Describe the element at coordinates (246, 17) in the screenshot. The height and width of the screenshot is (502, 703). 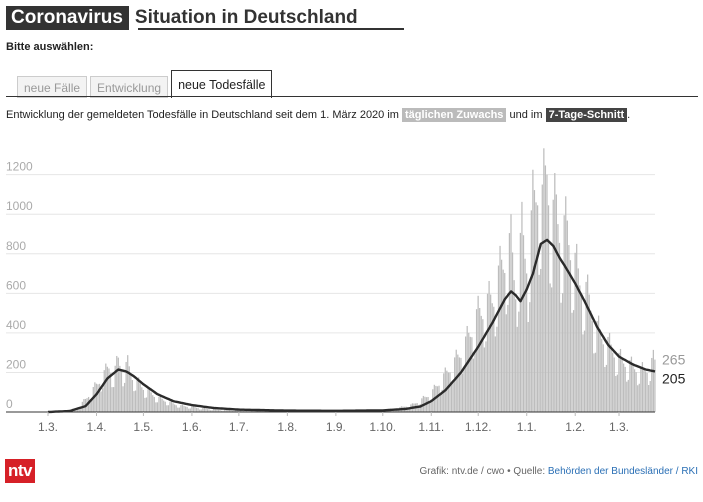
I see `header-title-light: Situation in Deutschland` at that location.